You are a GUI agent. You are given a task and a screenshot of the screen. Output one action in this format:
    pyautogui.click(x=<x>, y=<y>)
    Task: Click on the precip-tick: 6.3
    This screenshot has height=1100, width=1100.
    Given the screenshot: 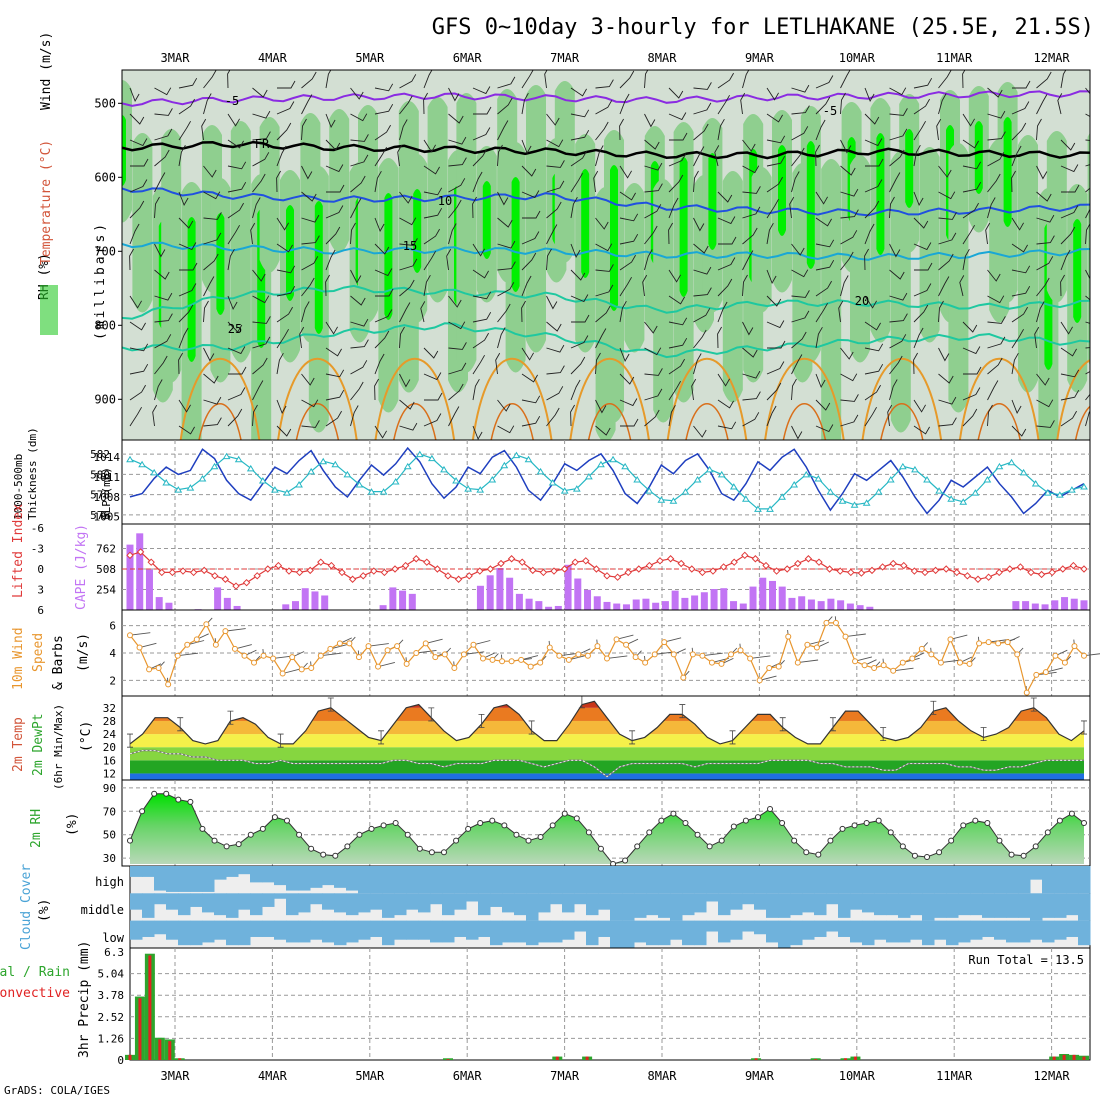 What is the action you would take?
    pyautogui.click(x=114, y=952)
    